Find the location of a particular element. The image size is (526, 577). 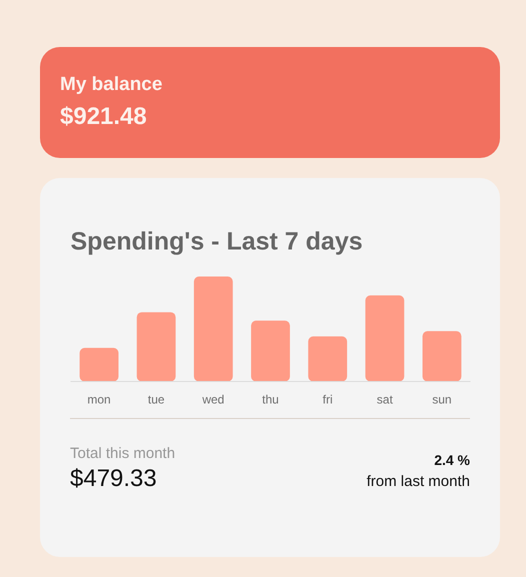

x-tick-label: sat is located at coordinates (385, 399).